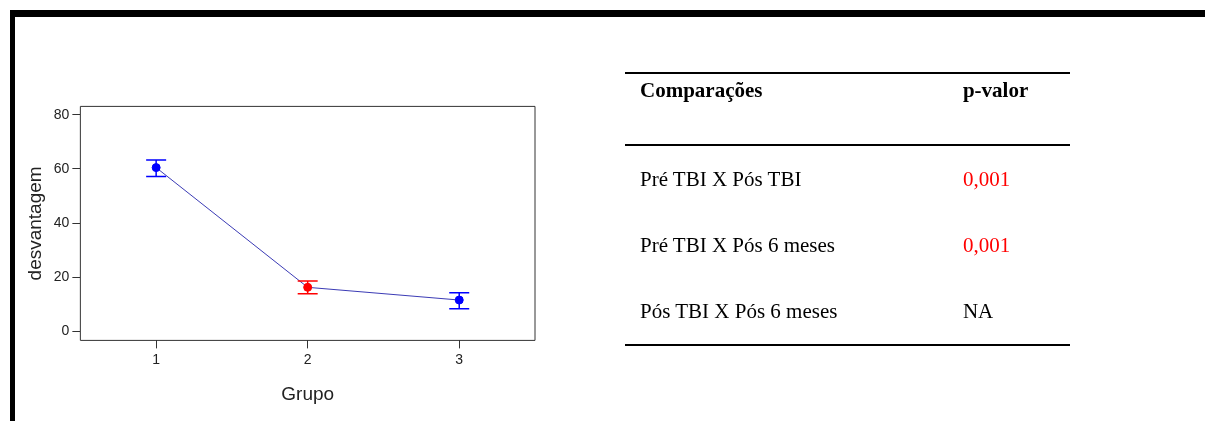  I want to click on x-tick-label: 3, so click(459, 358).